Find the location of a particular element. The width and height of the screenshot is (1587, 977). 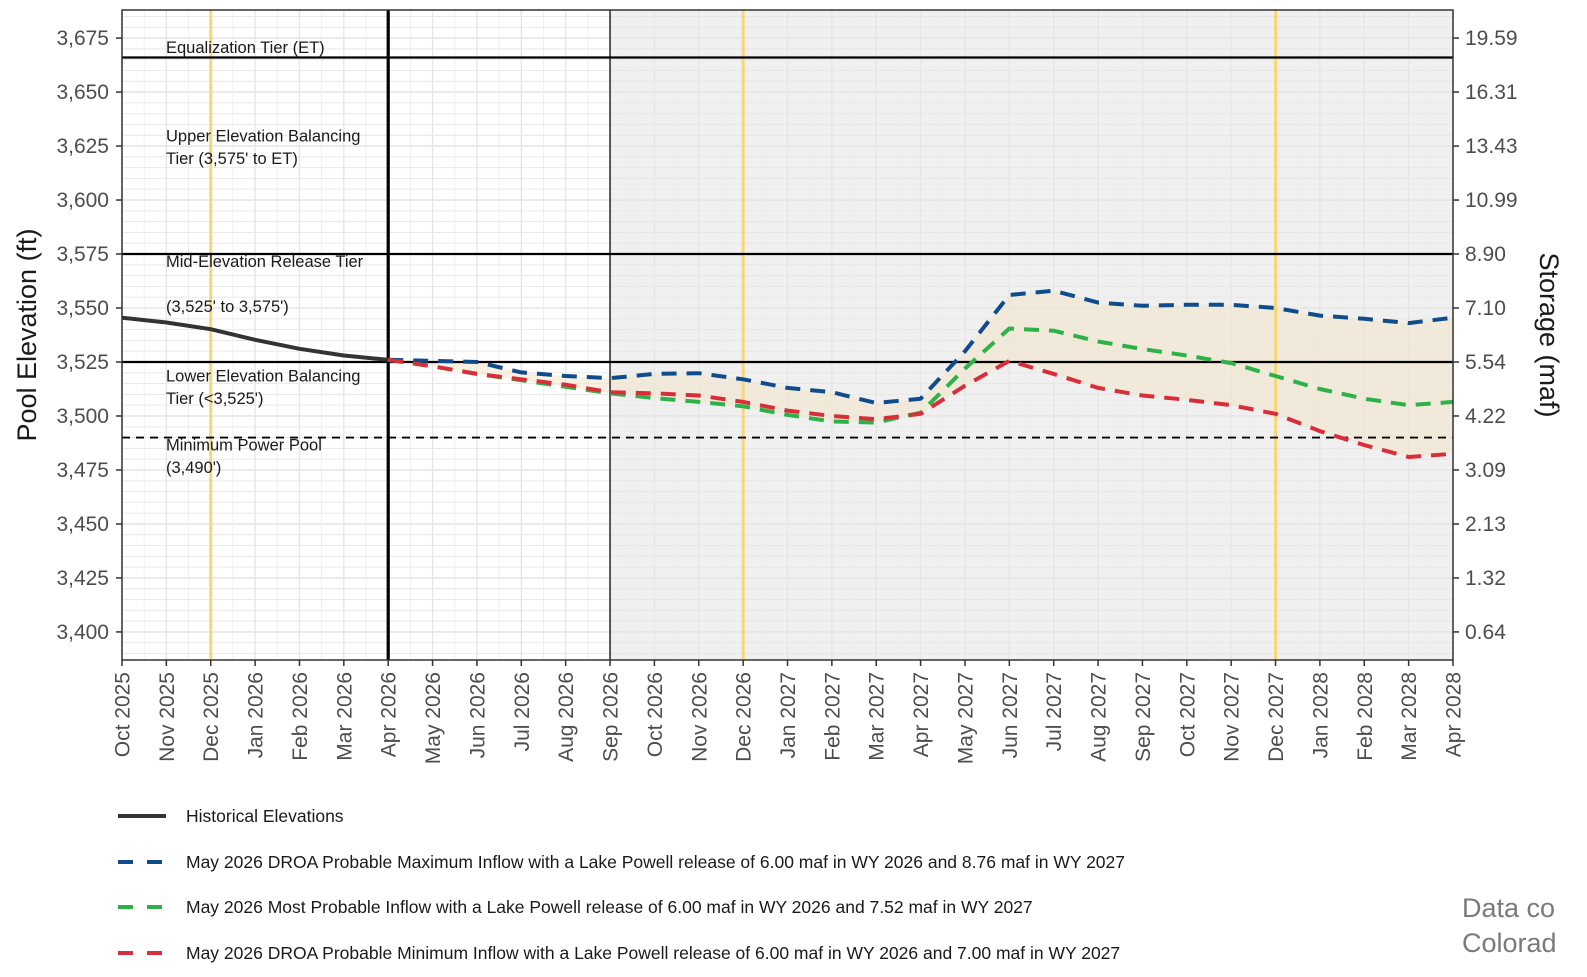

y-right-tick-label: 13.43 is located at coordinates (1491, 146).